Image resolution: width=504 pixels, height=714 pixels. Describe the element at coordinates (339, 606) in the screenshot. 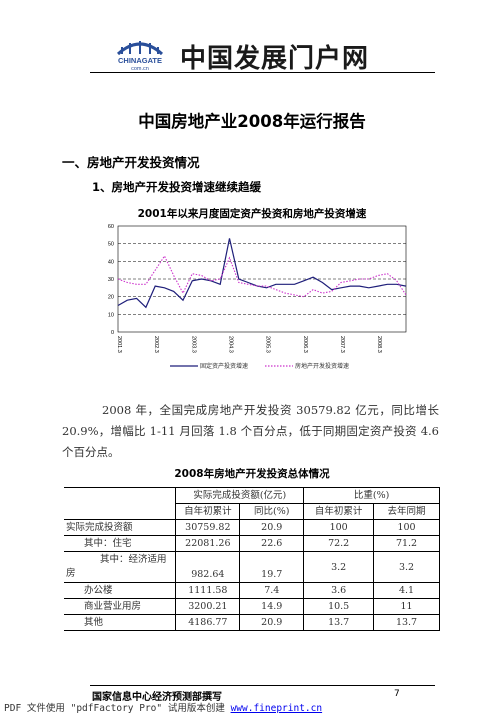

I see `table-cell: 10.5` at that location.